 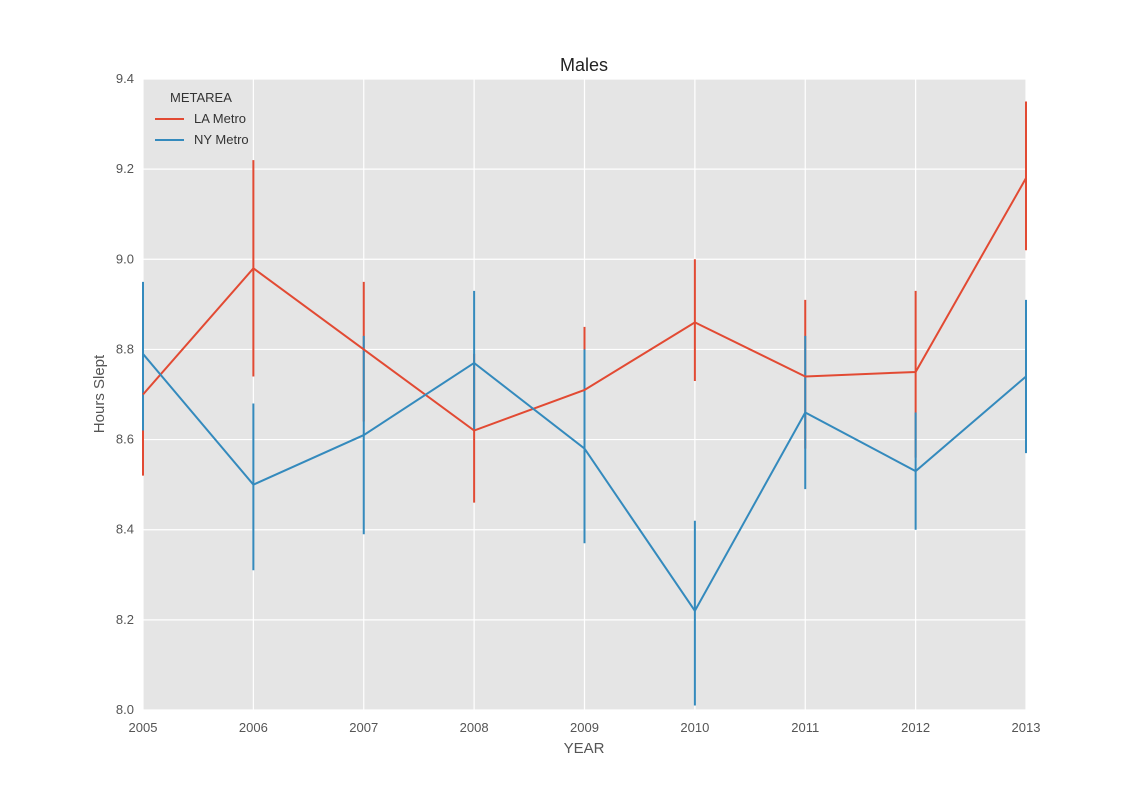 I want to click on x-tick-label: 2012, so click(x=915, y=727).